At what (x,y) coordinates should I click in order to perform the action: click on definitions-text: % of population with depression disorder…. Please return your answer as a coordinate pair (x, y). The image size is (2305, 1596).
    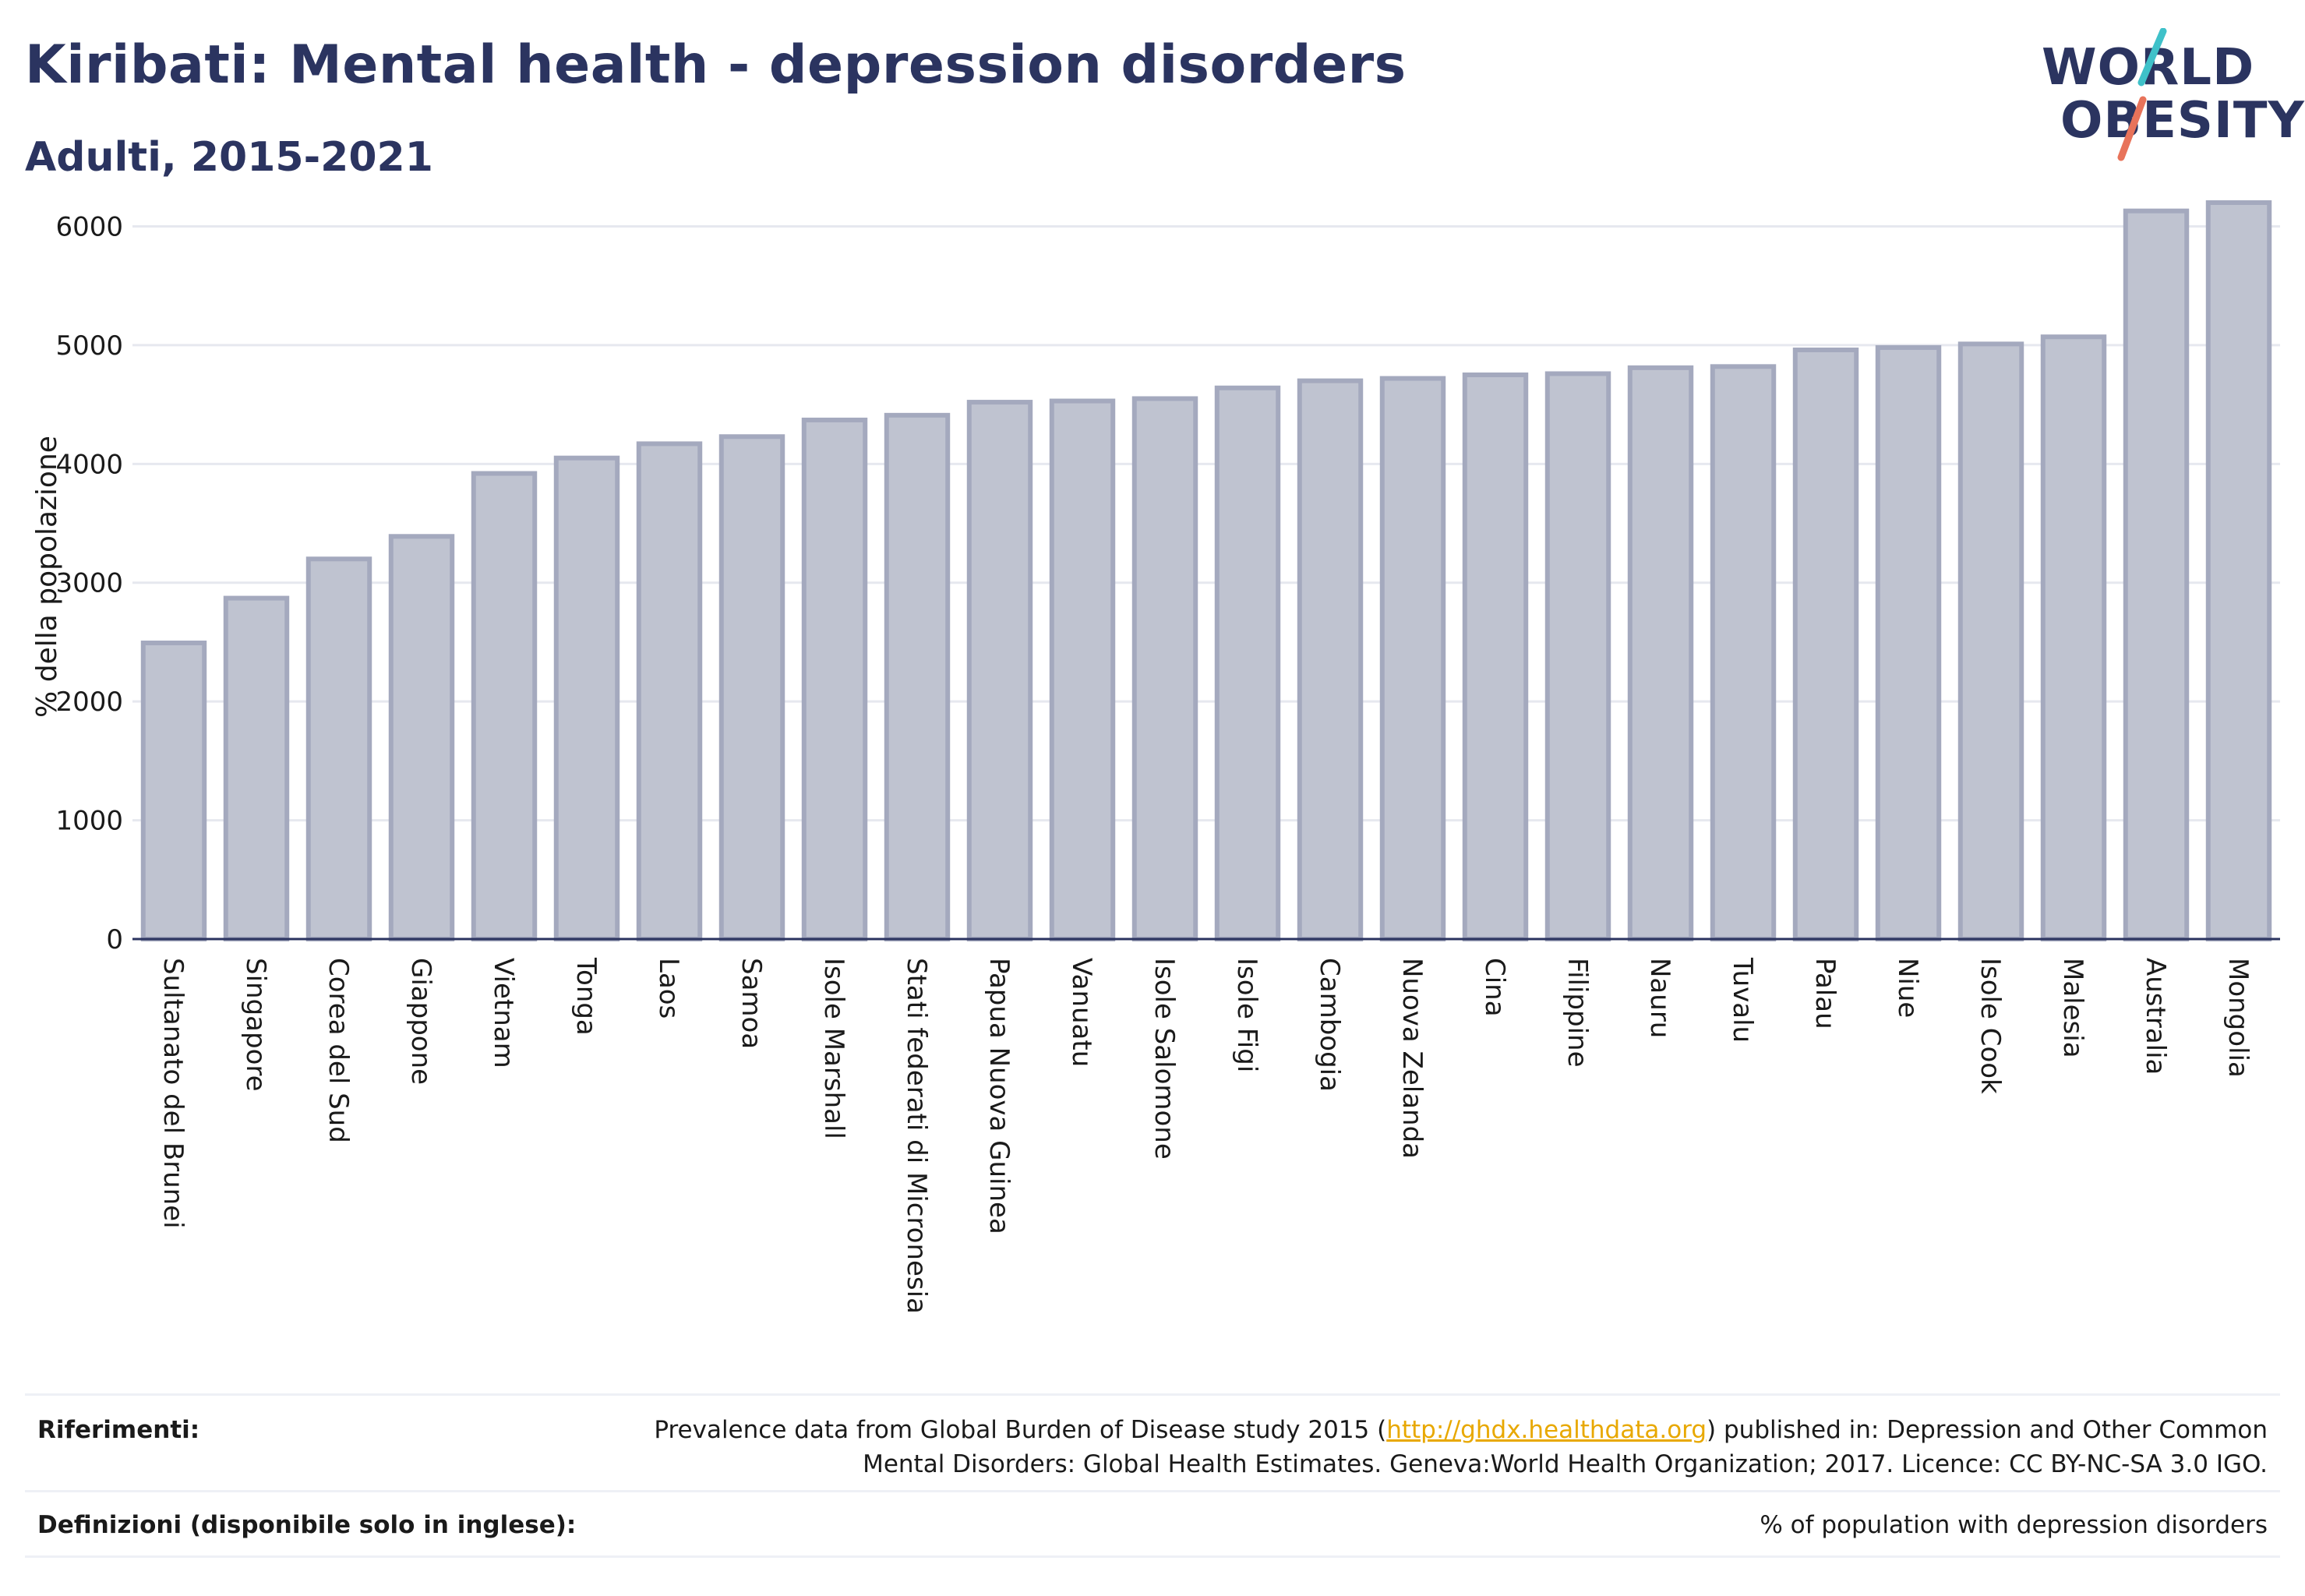
    Looking at the image, I should click on (2014, 1525).